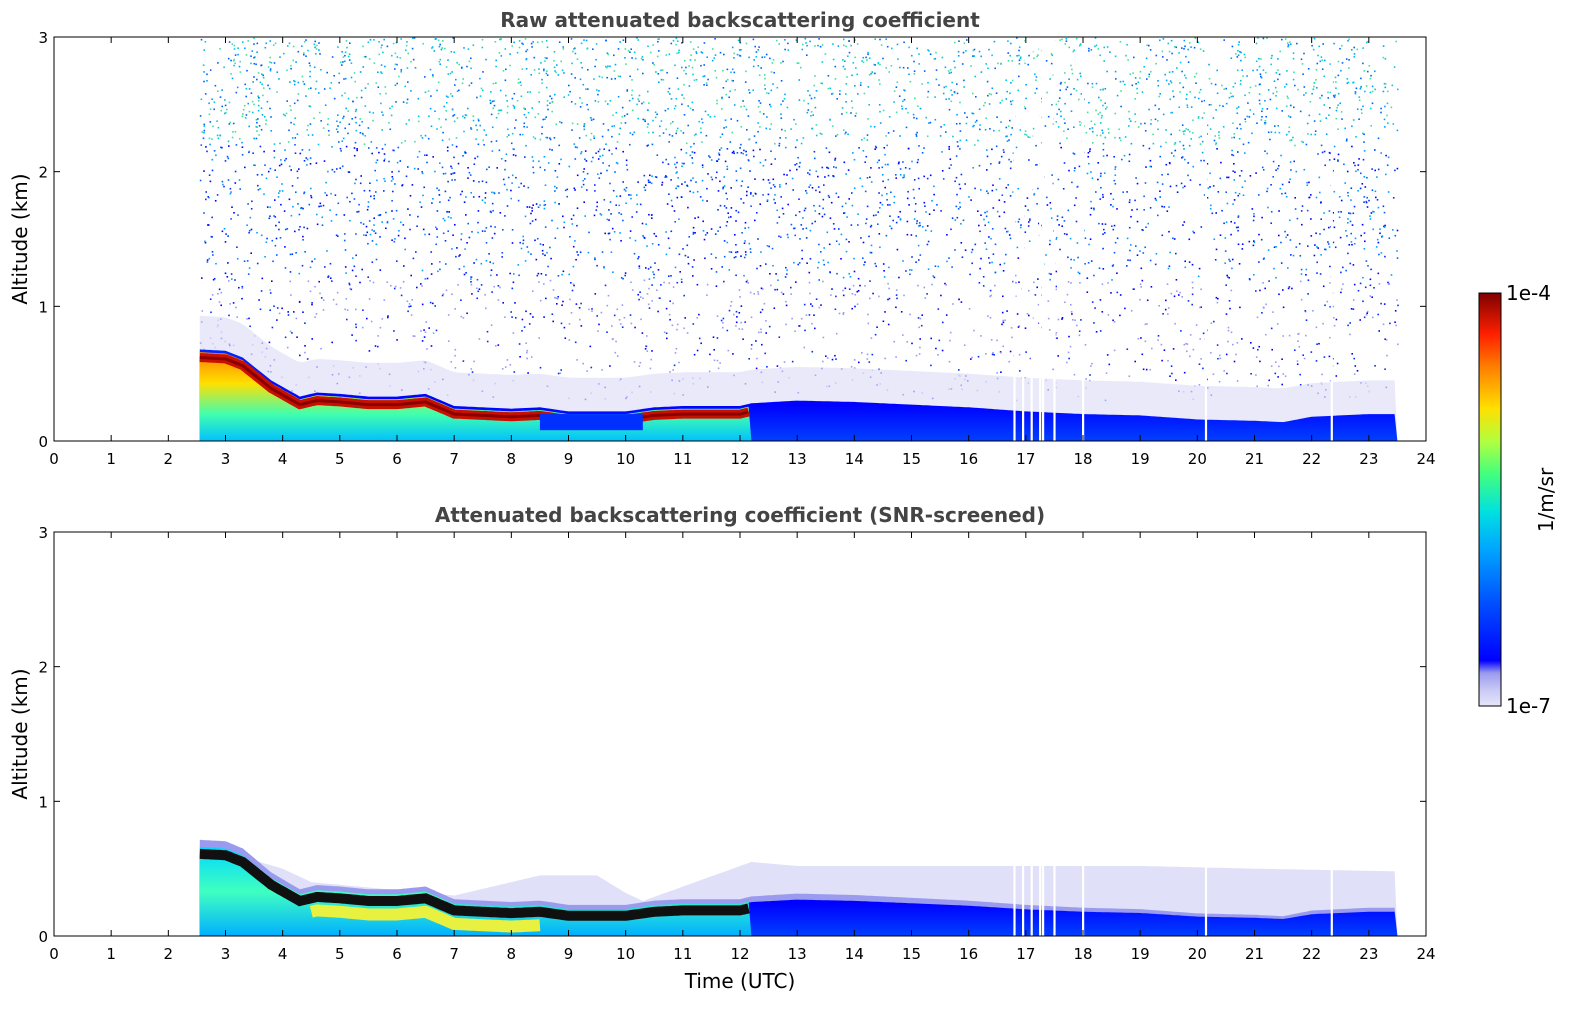  What do you see at coordinates (1025, 954) in the screenshot?
I see `screened-x-tick-label: 17` at bounding box center [1025, 954].